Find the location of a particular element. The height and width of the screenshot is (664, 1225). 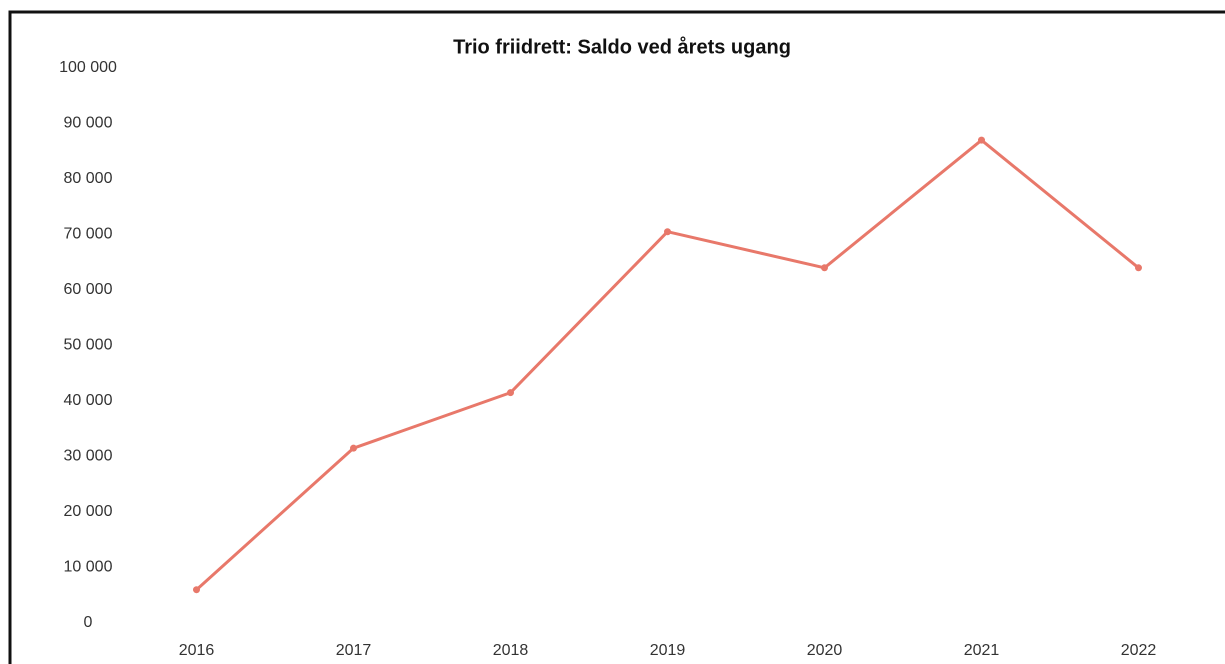

y-tick-label: 20 000 is located at coordinates (88, 511).